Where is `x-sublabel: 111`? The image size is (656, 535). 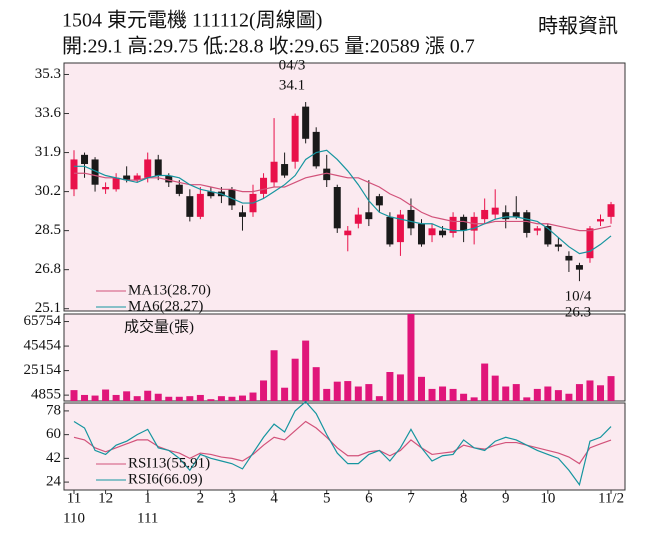 x-sublabel: 111 is located at coordinates (147, 518).